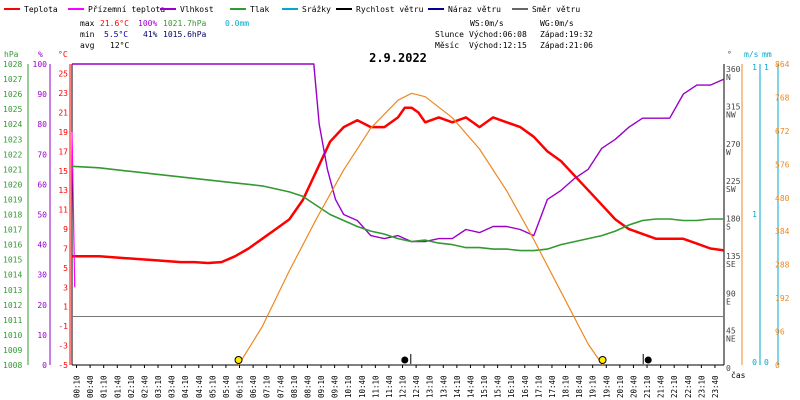  Describe the element at coordinates (212, 386) in the screenshot. I see `x-tick-label: 05:10` at that location.